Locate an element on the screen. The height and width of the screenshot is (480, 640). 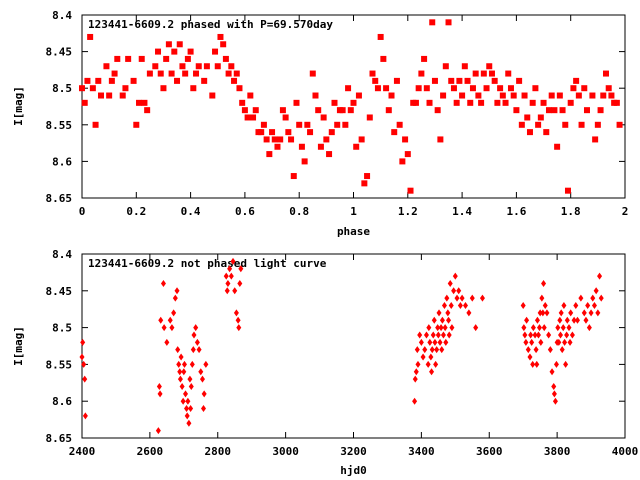
x-axis-label: phase is located at coordinates (353, 231).